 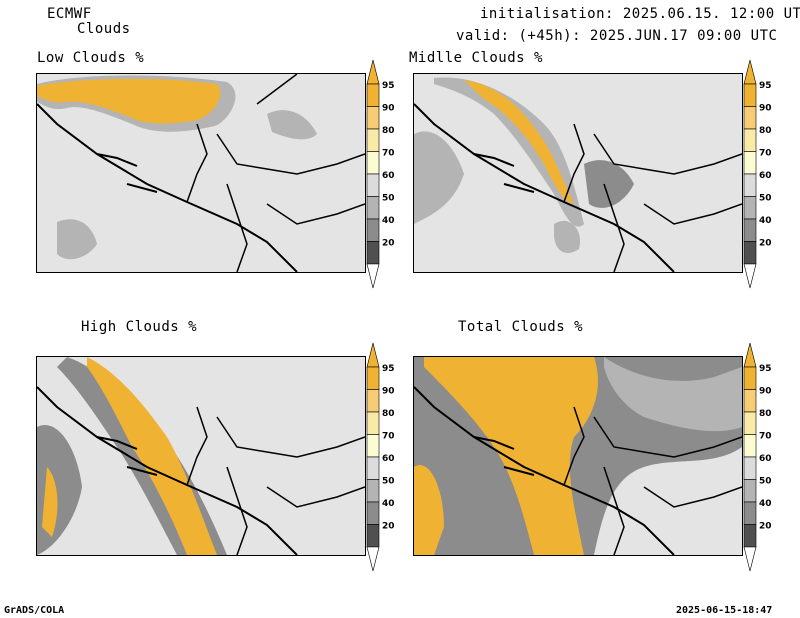 I want to click on colorbar-low: 95 90 80 70 60 50 40 20, so click(x=384, y=174).